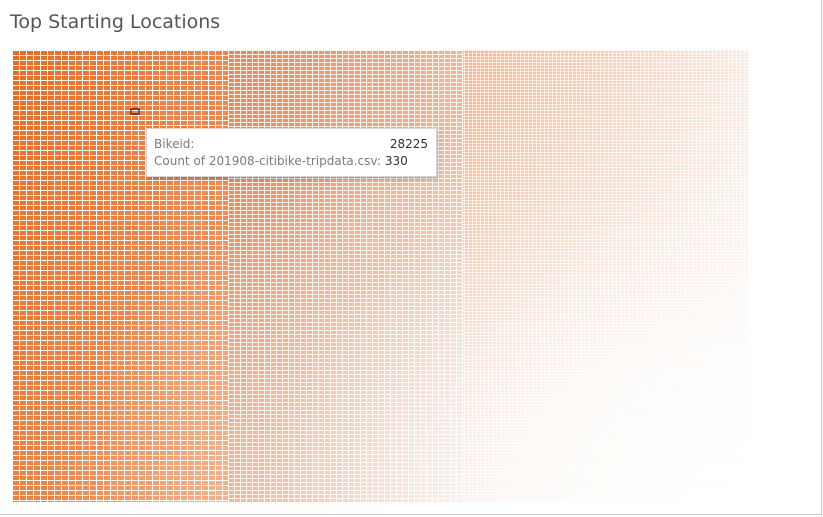  What do you see at coordinates (396, 161) in the screenshot?
I see `tooltip-count-value: 330` at bounding box center [396, 161].